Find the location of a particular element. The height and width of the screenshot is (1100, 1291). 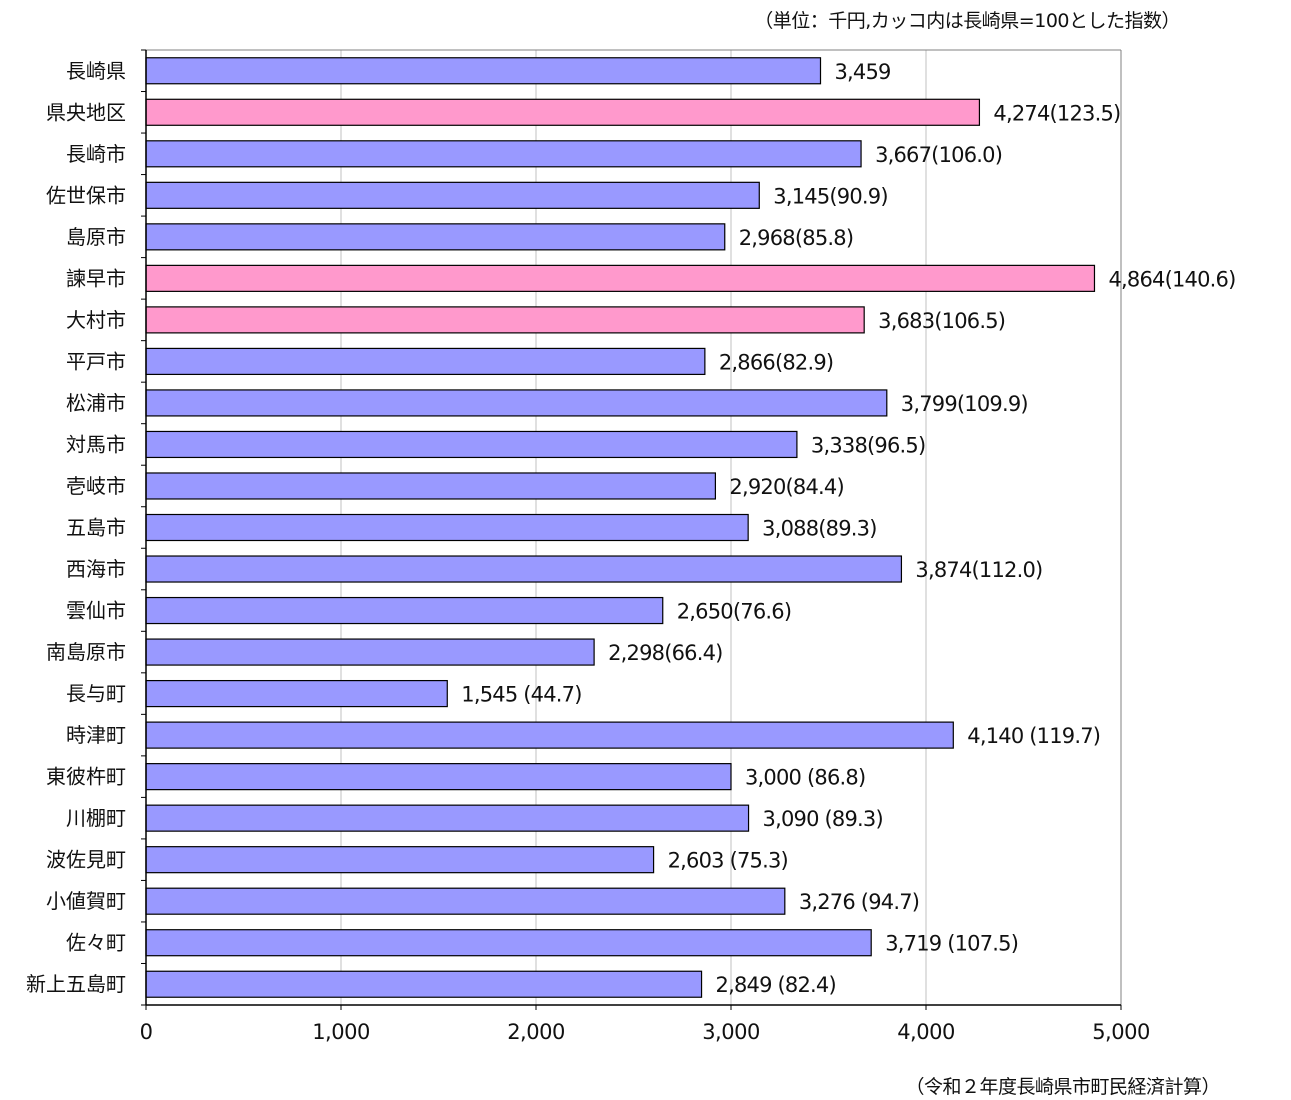

category-label: 壱岐市 is located at coordinates (96, 486).